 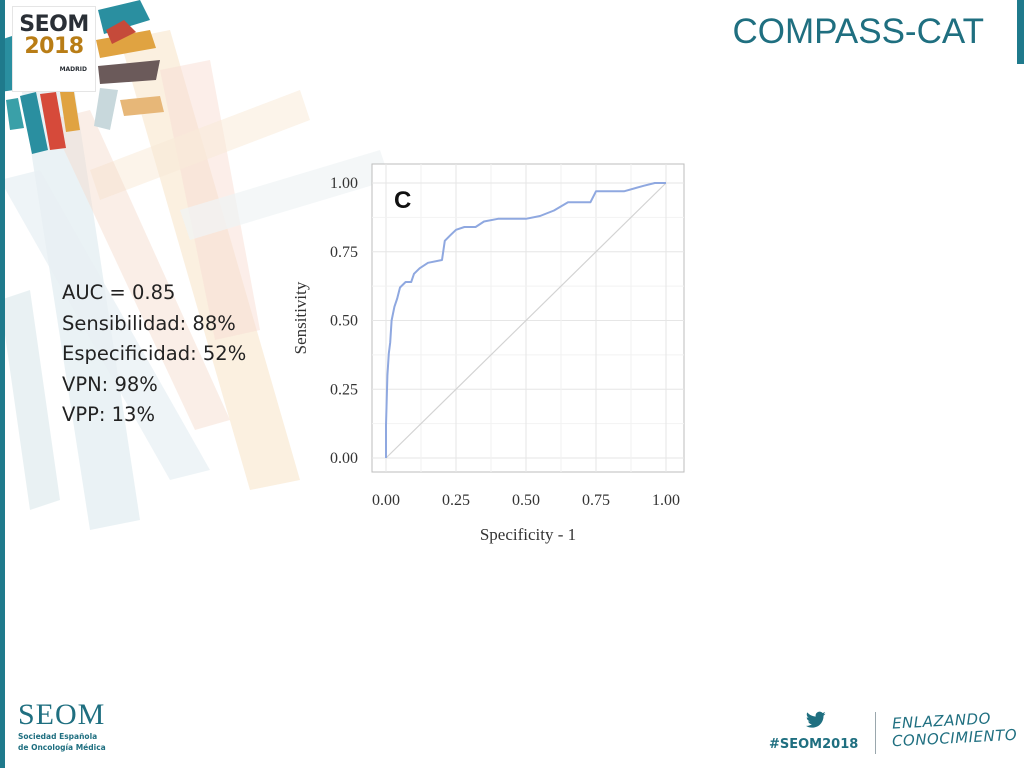 I want to click on y-tick-label: 0.25, so click(x=344, y=389).